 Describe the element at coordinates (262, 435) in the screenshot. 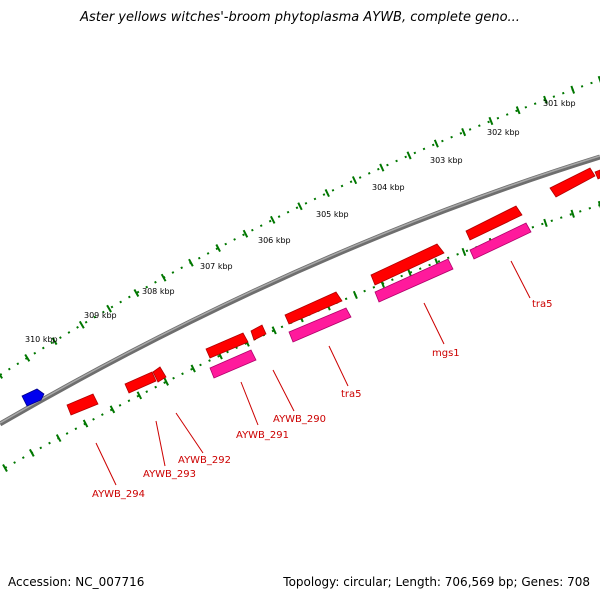

I see `gene-label: AYWB_291` at that location.